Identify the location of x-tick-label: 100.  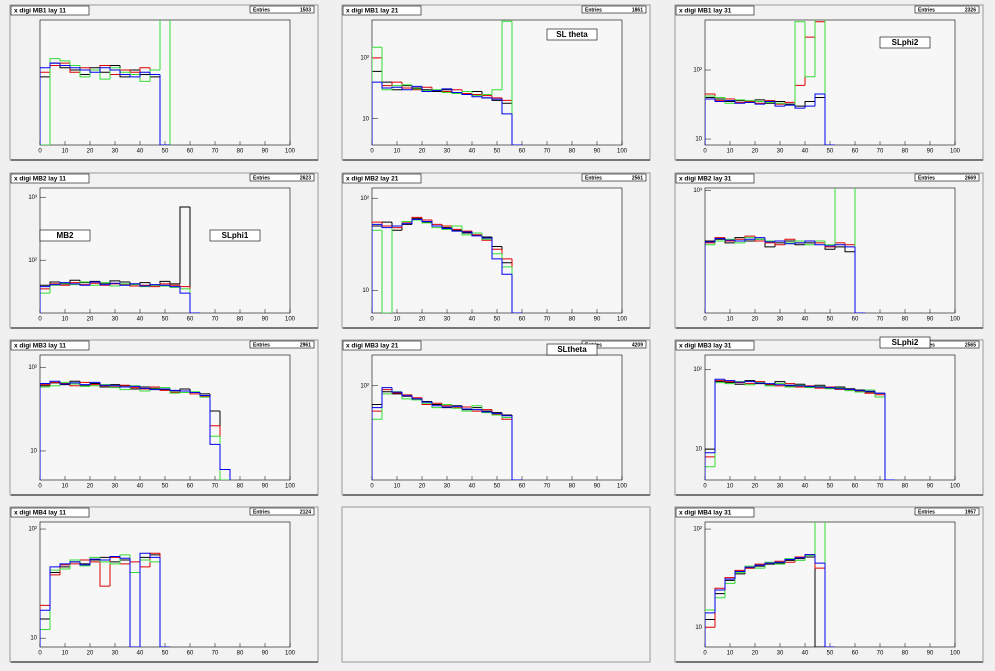
(622, 152).